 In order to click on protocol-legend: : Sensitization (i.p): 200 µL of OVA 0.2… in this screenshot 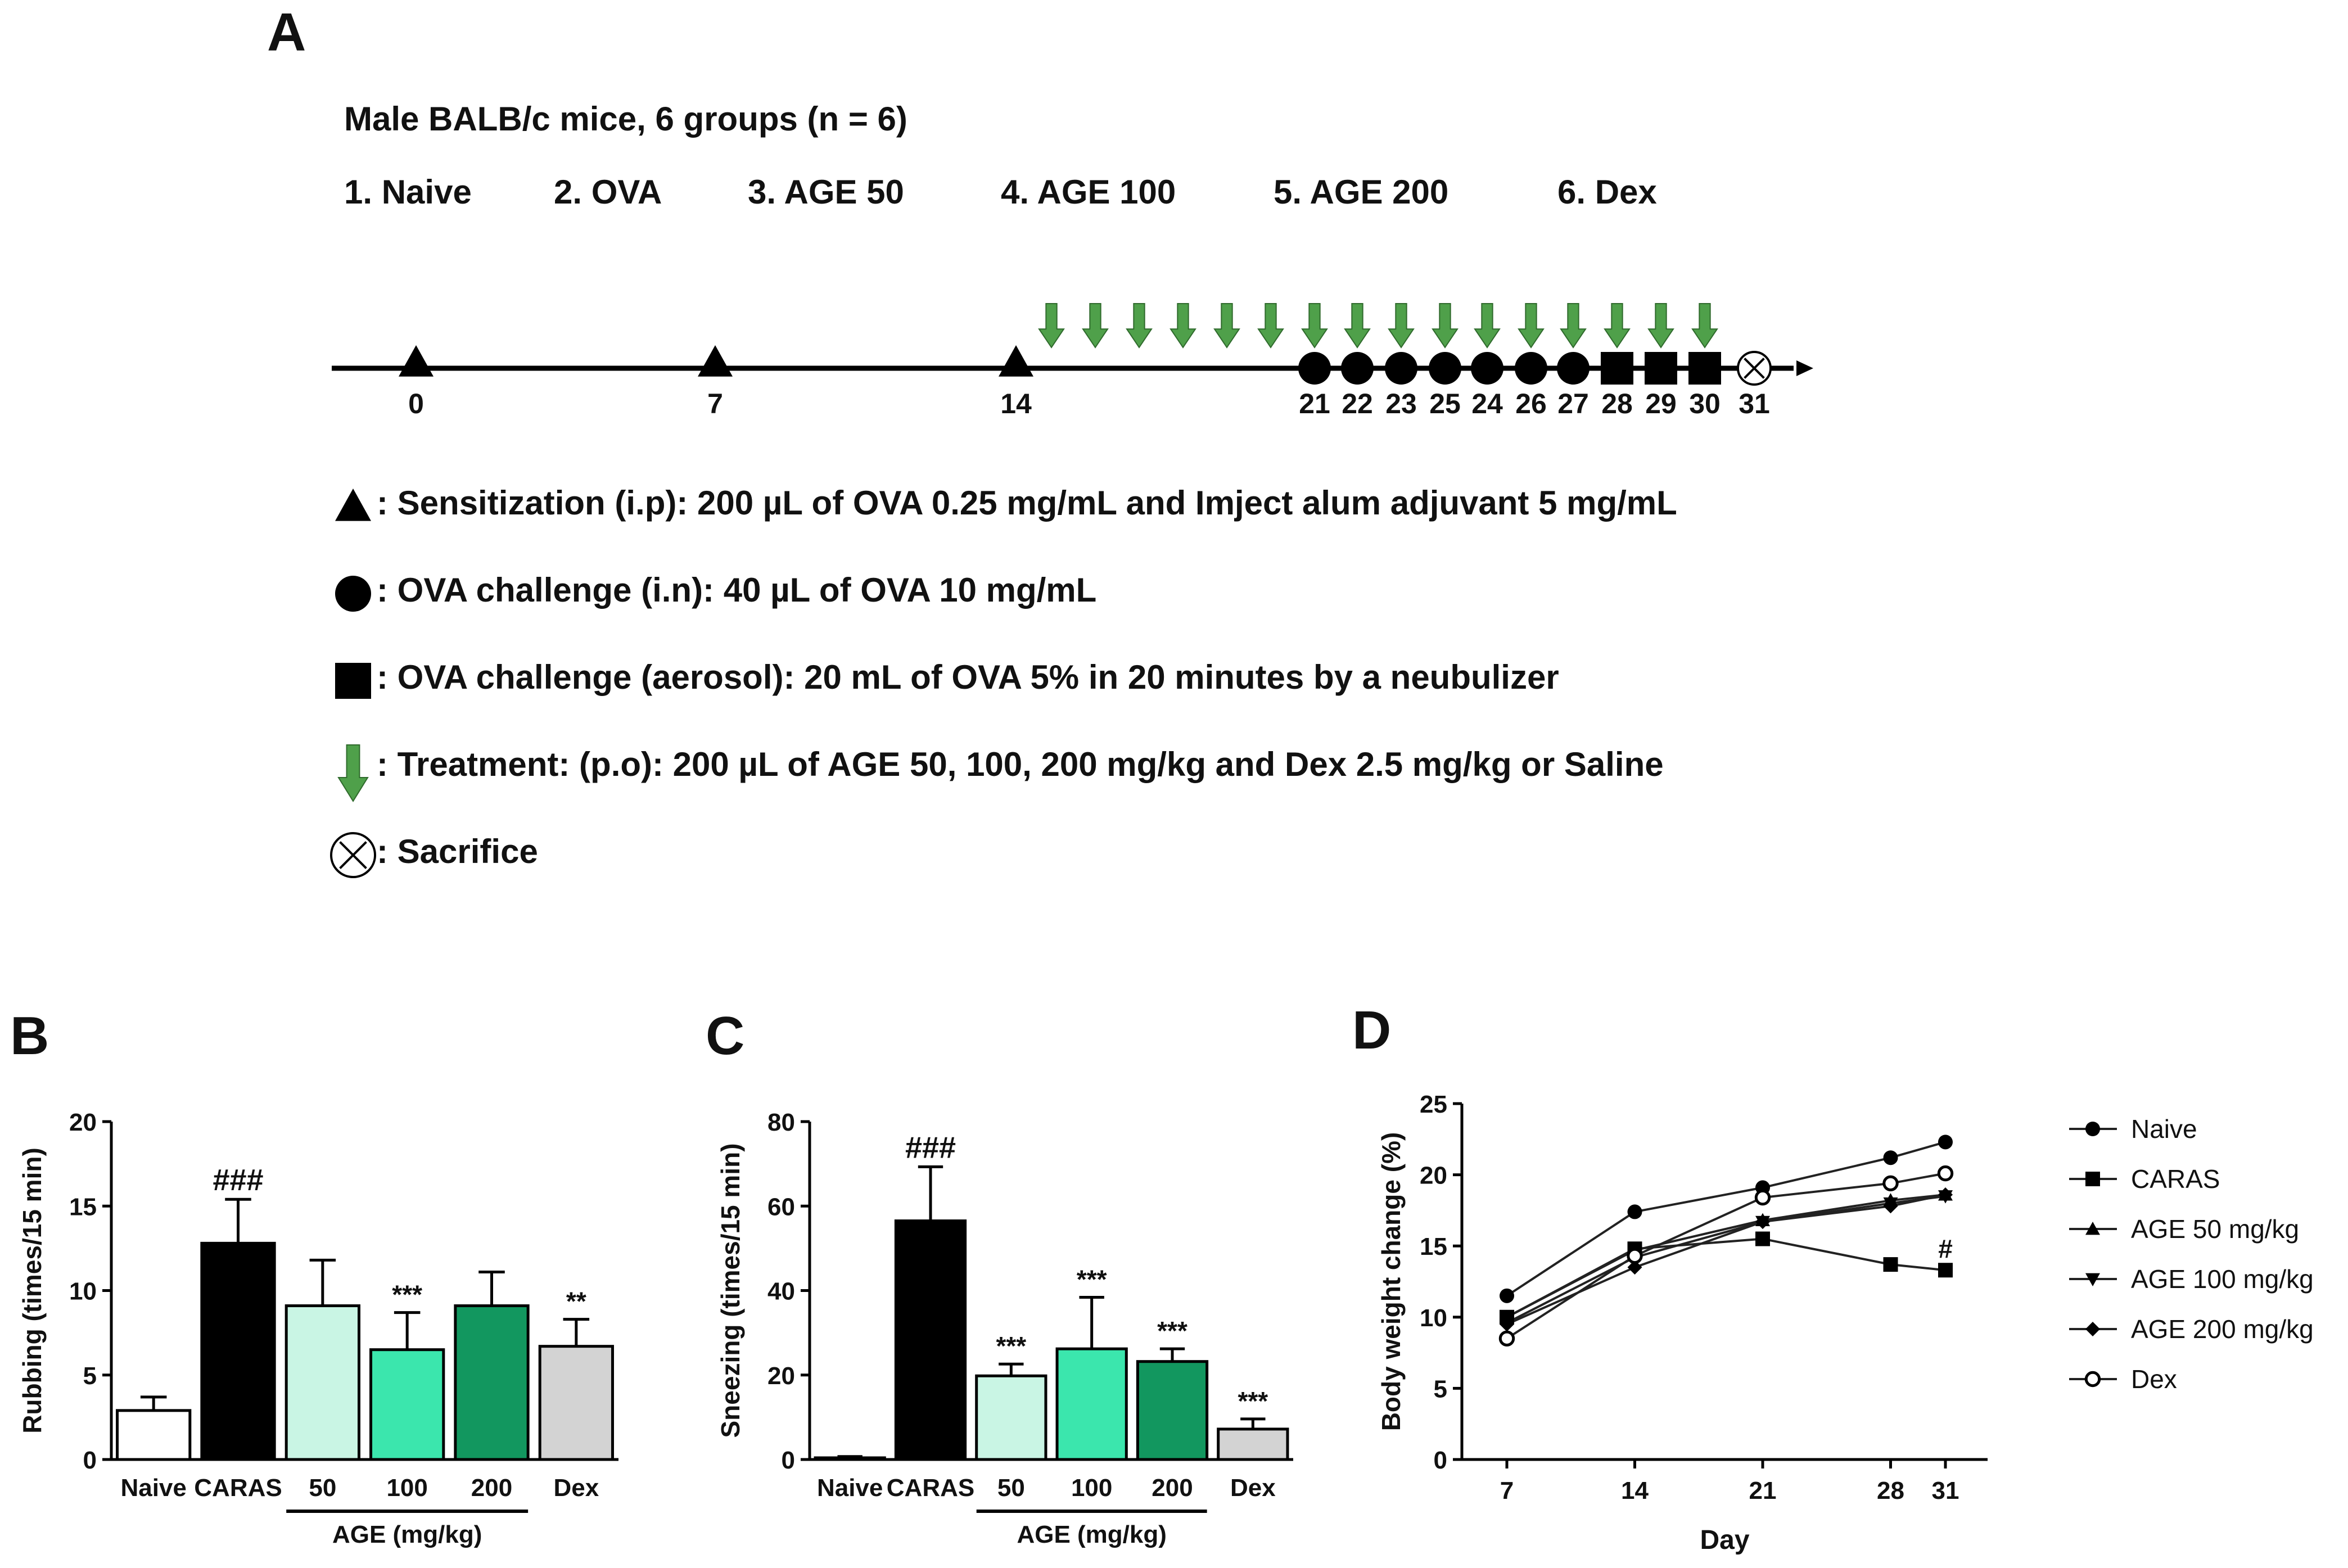, I will do `click(1003, 681)`.